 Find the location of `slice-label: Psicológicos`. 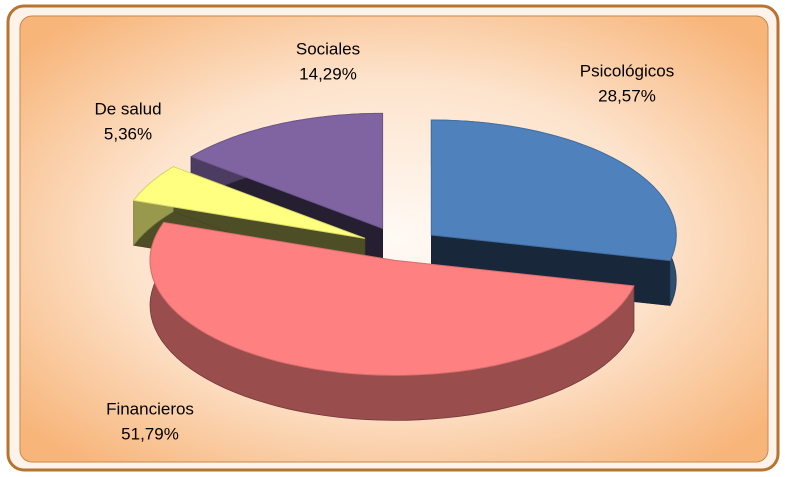

slice-label: Psicológicos is located at coordinates (627, 70).